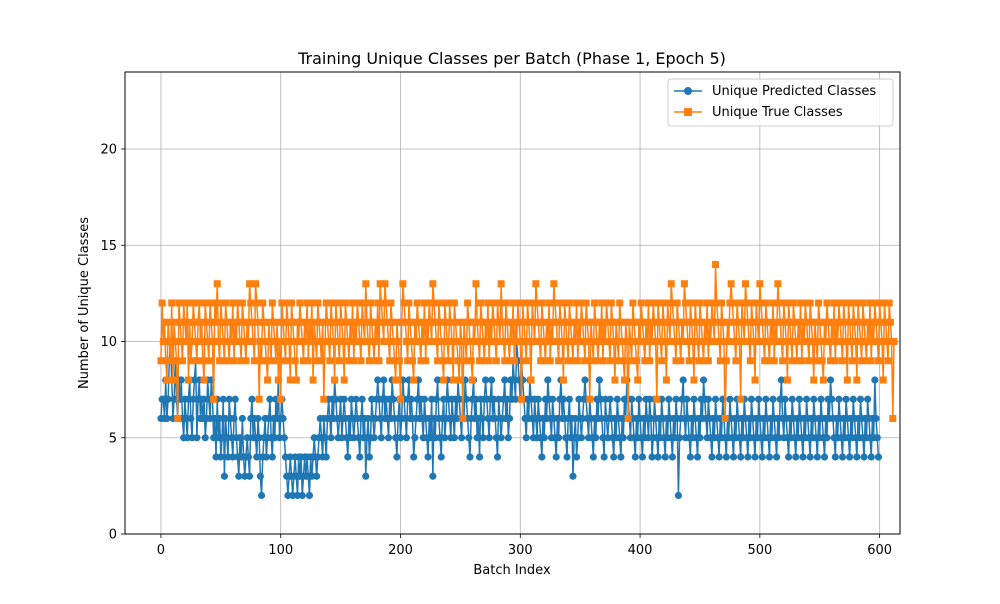 The image size is (1000, 604). Describe the element at coordinates (112, 343) in the screenshot. I see `y-axis-ticks: 0 5 10 15 20` at that location.